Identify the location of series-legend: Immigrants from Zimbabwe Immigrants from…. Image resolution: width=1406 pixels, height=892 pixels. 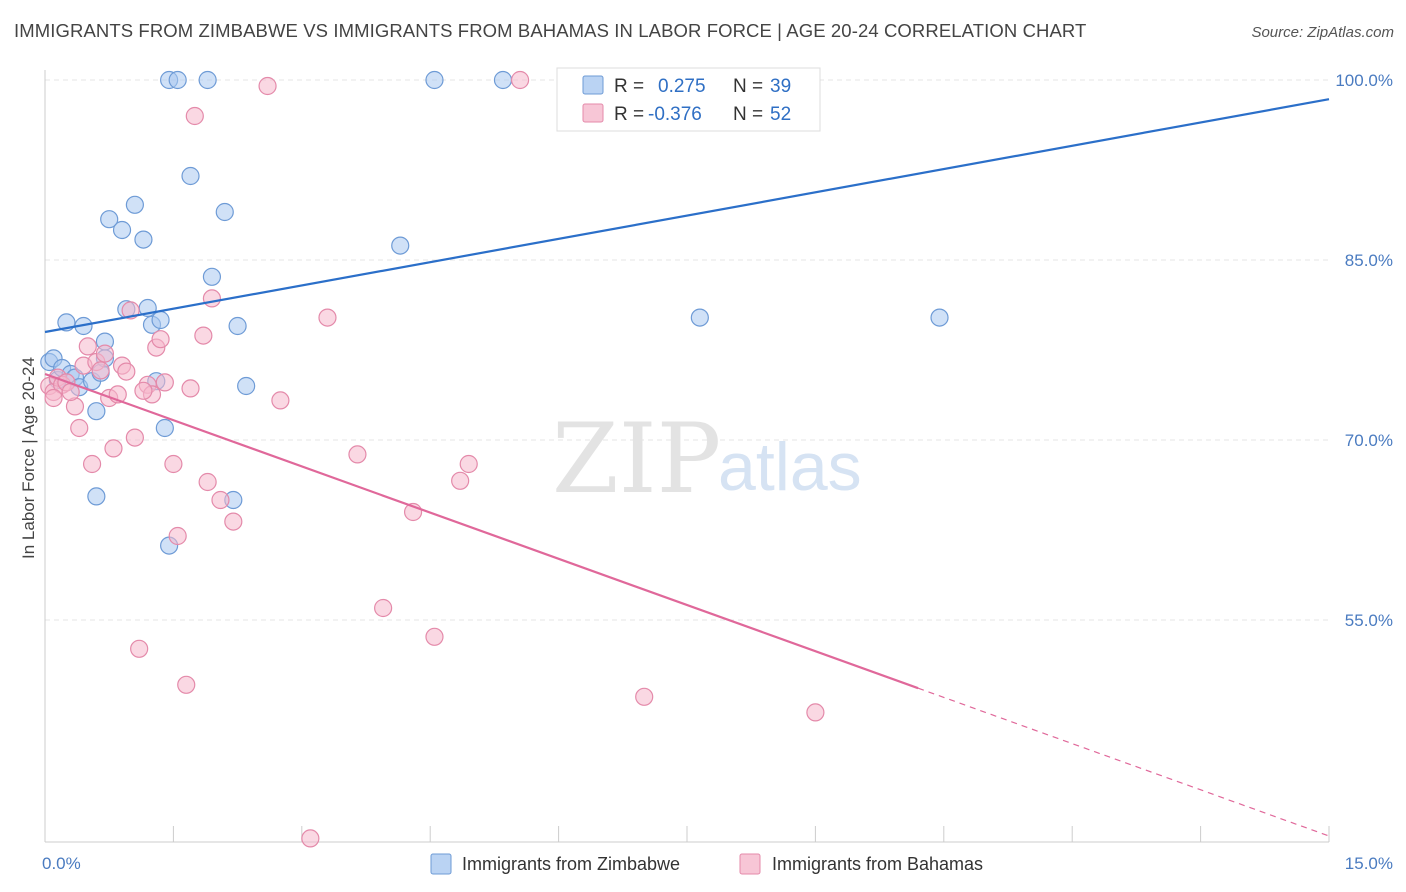
(706, 864).